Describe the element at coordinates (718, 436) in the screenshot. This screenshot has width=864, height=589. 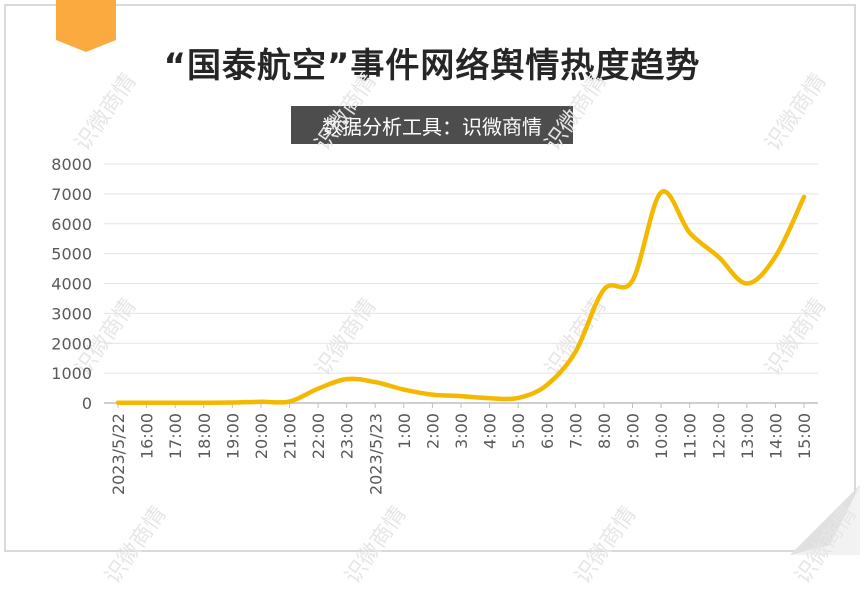
I see `x-tick-label: 12:00` at that location.